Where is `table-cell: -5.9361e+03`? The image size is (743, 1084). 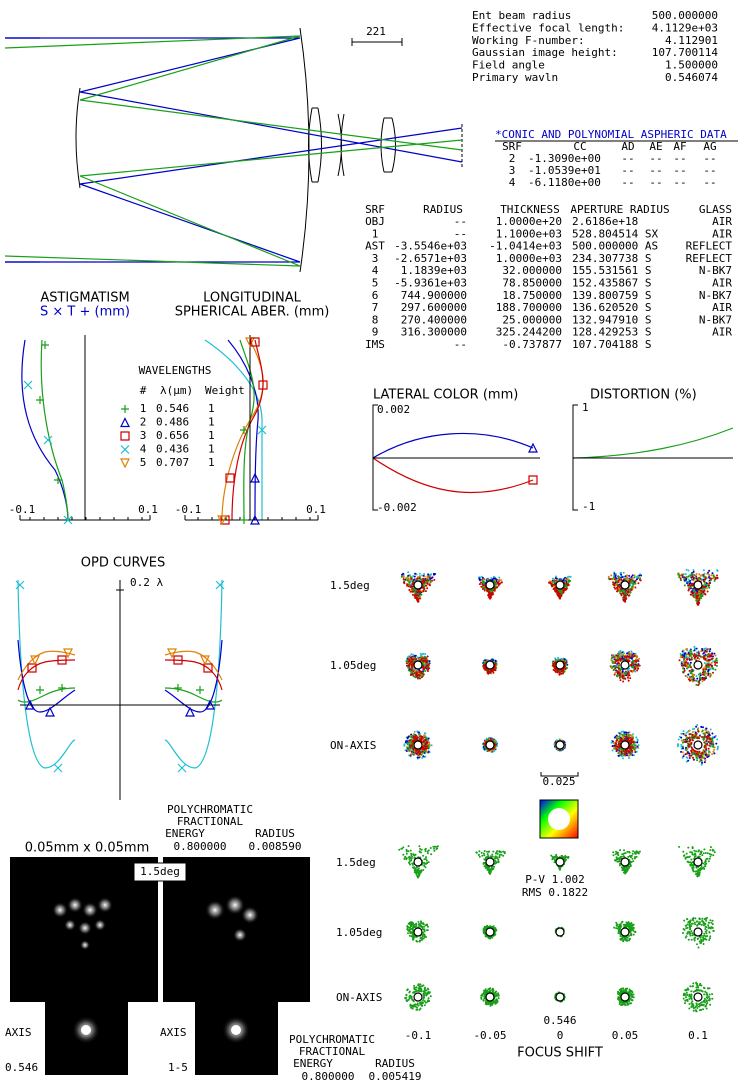
table-cell: -5.9361e+03 is located at coordinates (430, 283).